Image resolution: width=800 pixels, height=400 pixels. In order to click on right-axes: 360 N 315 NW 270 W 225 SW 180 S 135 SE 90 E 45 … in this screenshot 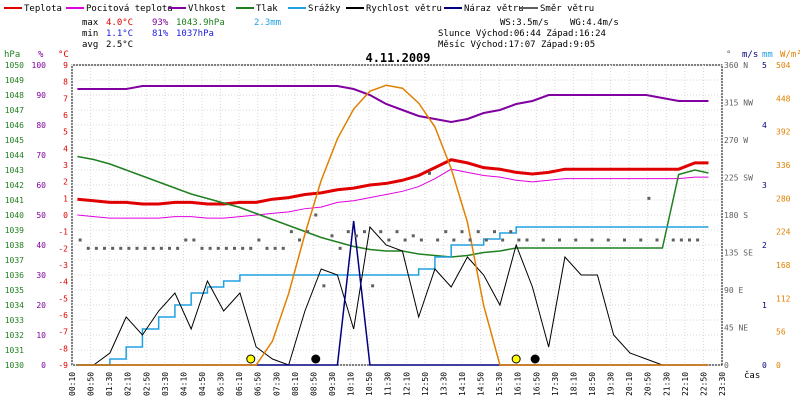, I will do `click(757, 215)`.